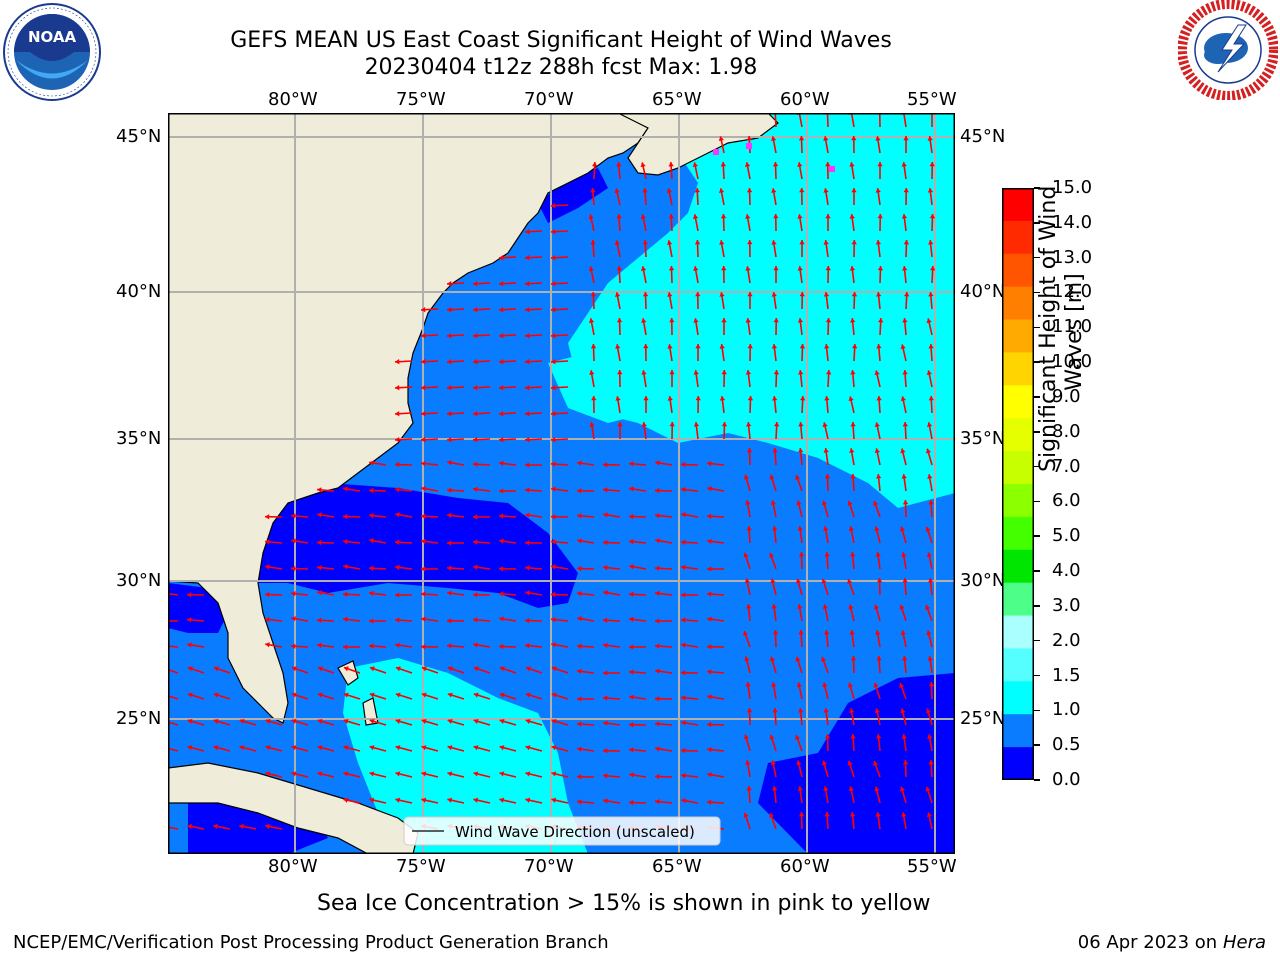  What do you see at coordinates (421, 866) in the screenshot?
I see `lon-label-bottom: 75°W` at bounding box center [421, 866].